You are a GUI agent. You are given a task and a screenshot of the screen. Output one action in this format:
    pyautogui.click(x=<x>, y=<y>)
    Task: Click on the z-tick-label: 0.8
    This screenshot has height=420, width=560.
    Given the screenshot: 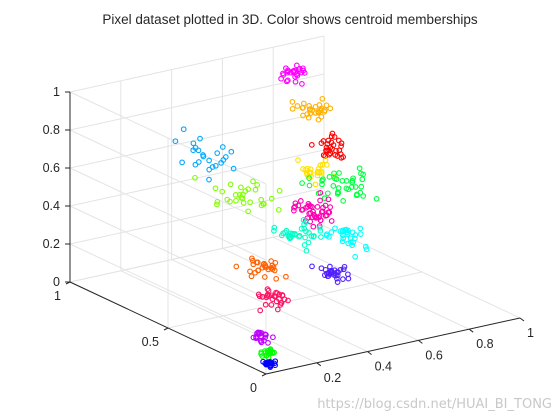 What is the action you would take?
    pyautogui.click(x=51, y=130)
    